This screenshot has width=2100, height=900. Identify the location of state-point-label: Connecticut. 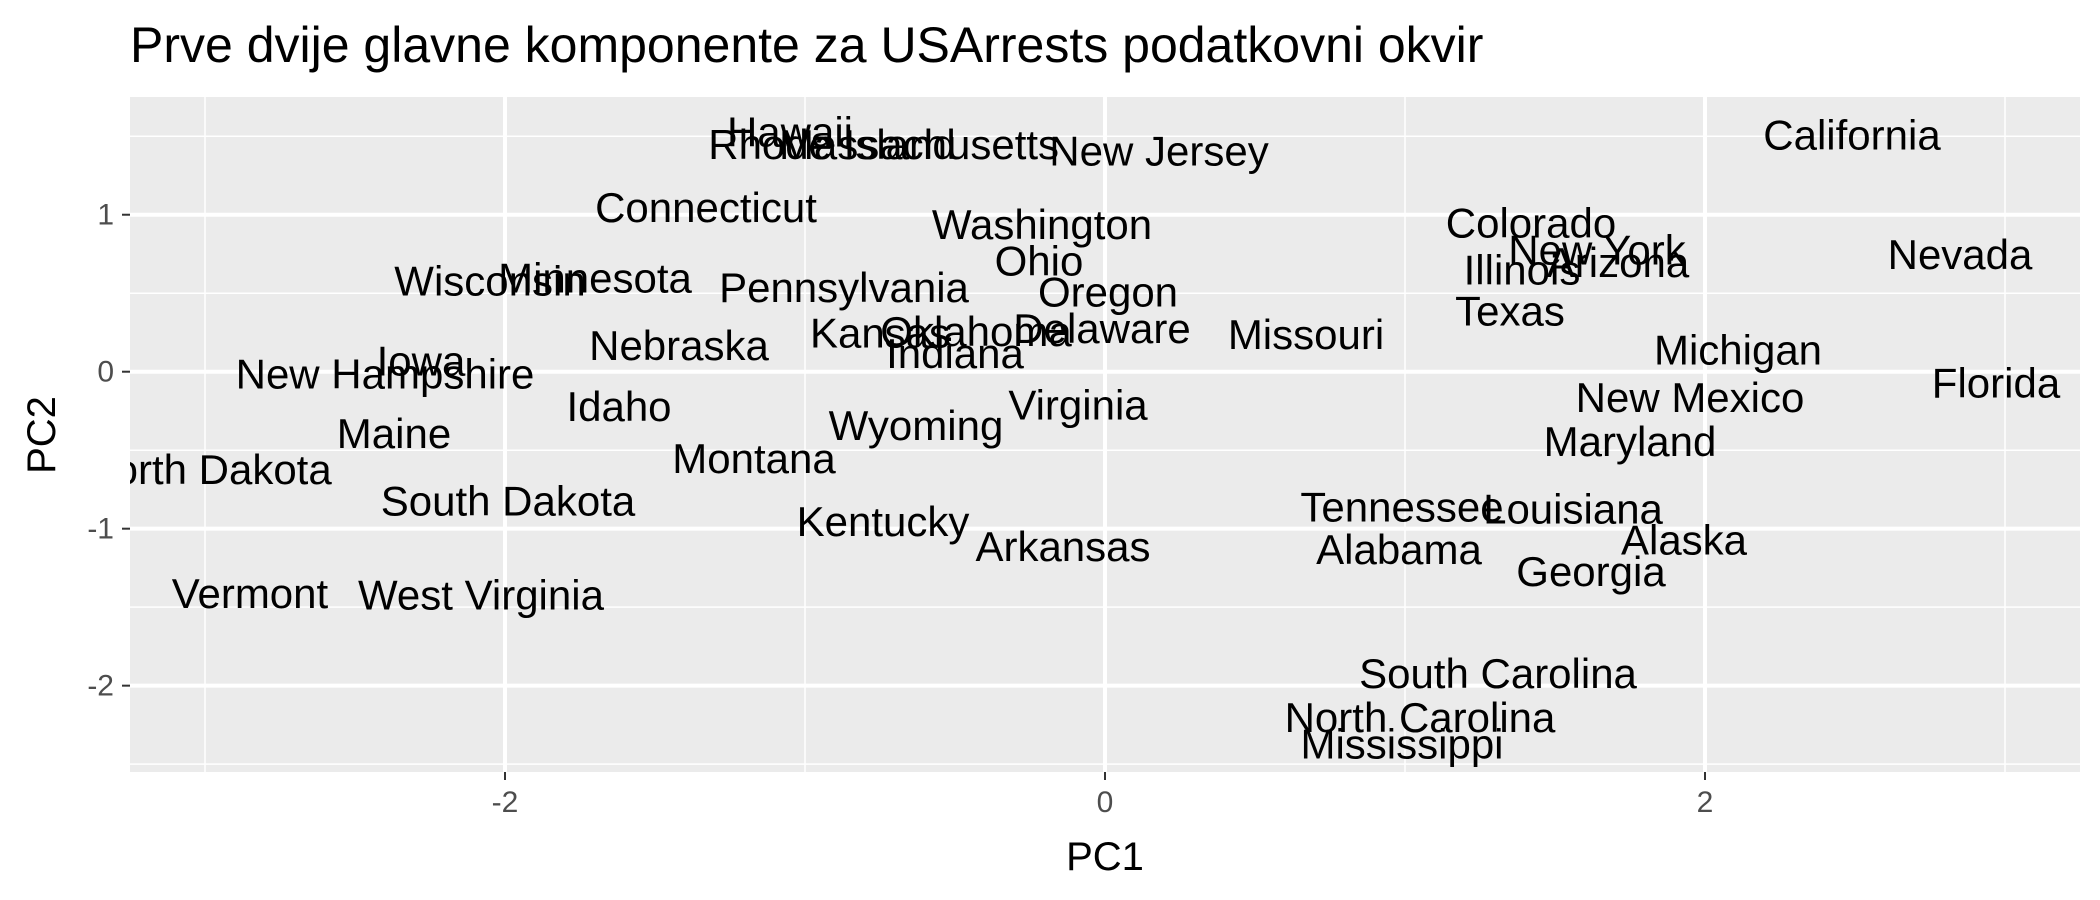
(706, 207).